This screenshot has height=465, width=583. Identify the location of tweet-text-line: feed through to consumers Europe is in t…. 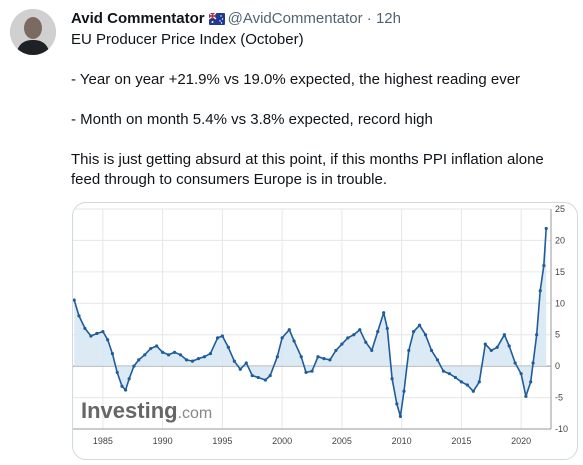
(229, 179).